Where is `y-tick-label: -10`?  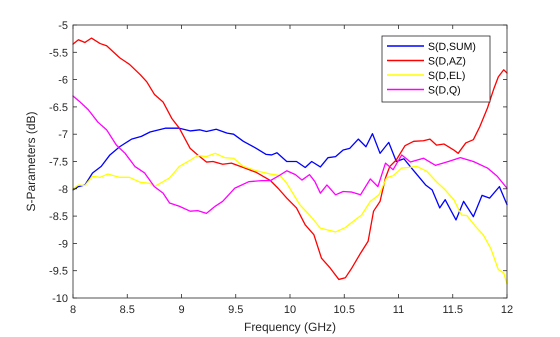
y-tick-label: -10 is located at coordinates (60, 299).